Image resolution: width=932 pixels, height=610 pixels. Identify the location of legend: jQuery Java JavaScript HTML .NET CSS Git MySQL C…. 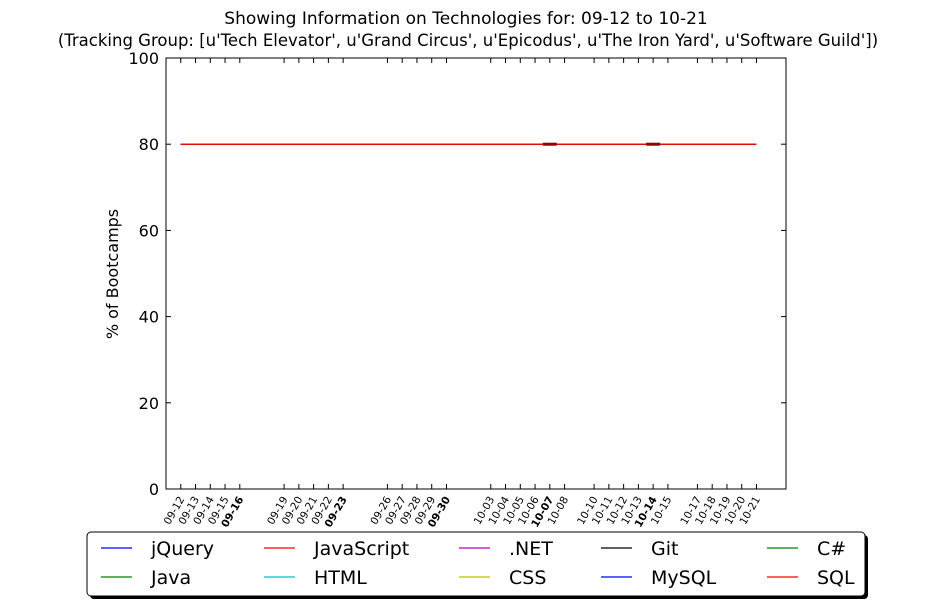
(477, 565).